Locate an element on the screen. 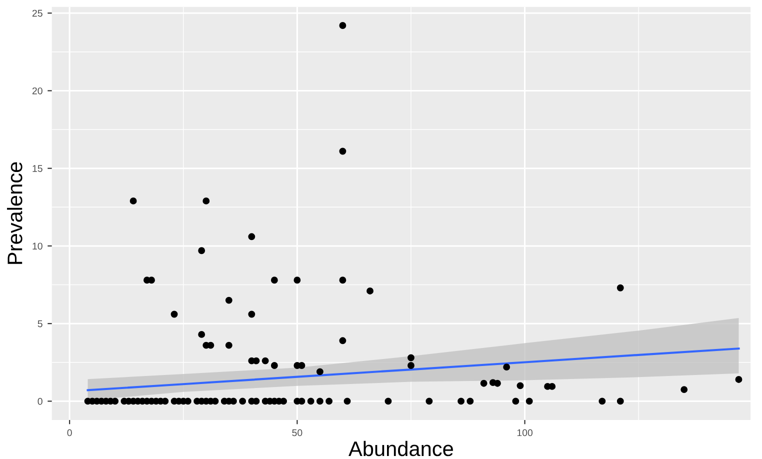  y-tick-label: 10 is located at coordinates (37, 246).